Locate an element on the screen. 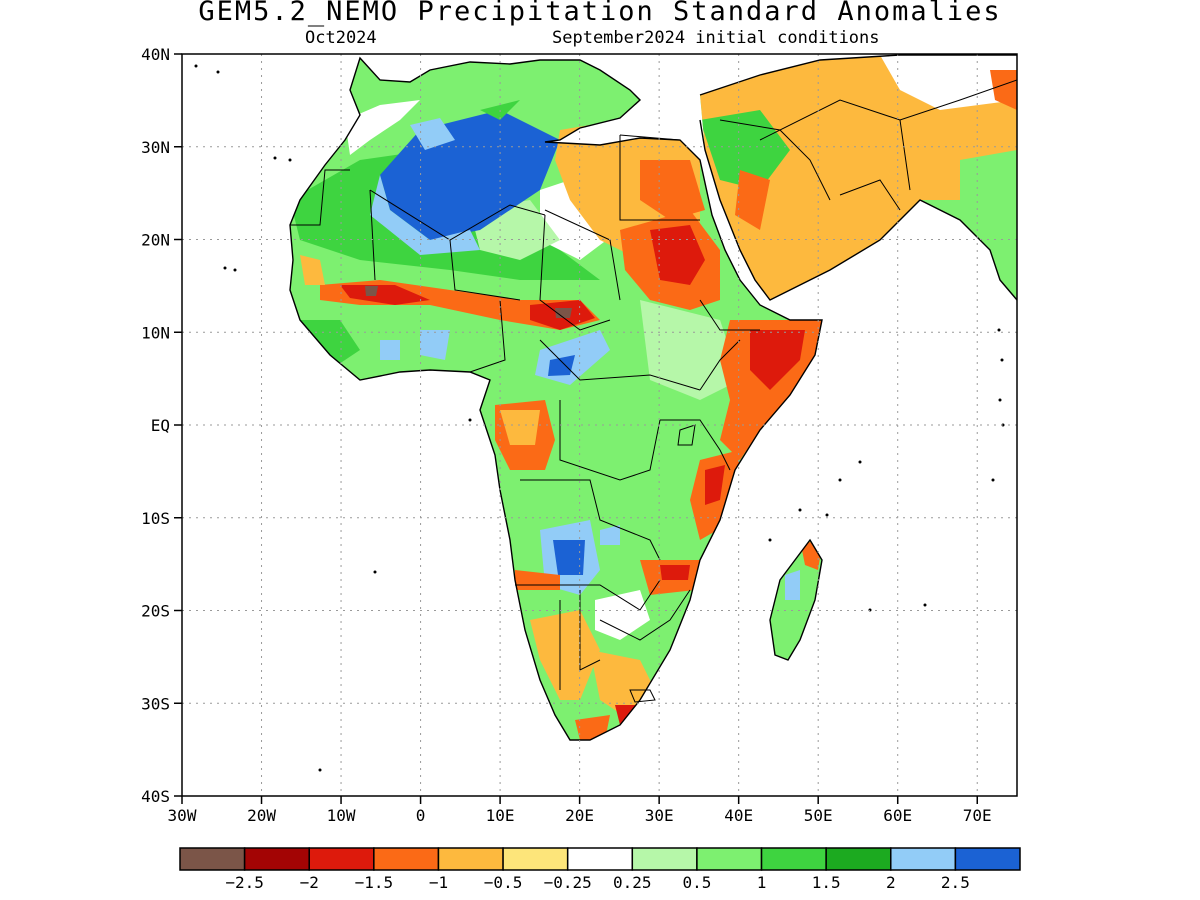  lat-tick-label: 20N is located at coordinates (155, 240).